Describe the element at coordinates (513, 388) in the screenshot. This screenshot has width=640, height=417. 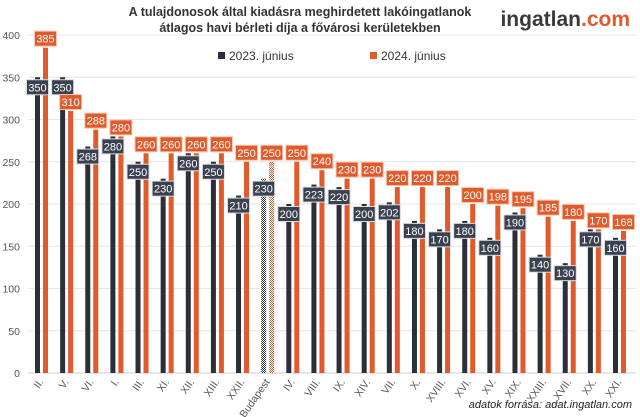
I see `x-tick-label: XIX.` at that location.